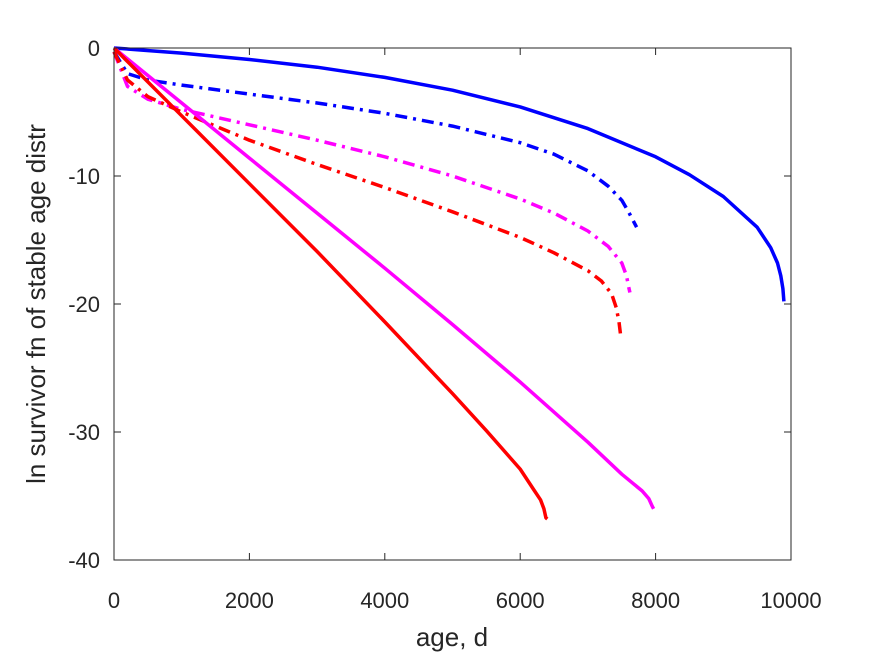 This screenshot has width=875, height=656. Describe the element at coordinates (84, 432) in the screenshot. I see `y-tick-label: -30` at that location.